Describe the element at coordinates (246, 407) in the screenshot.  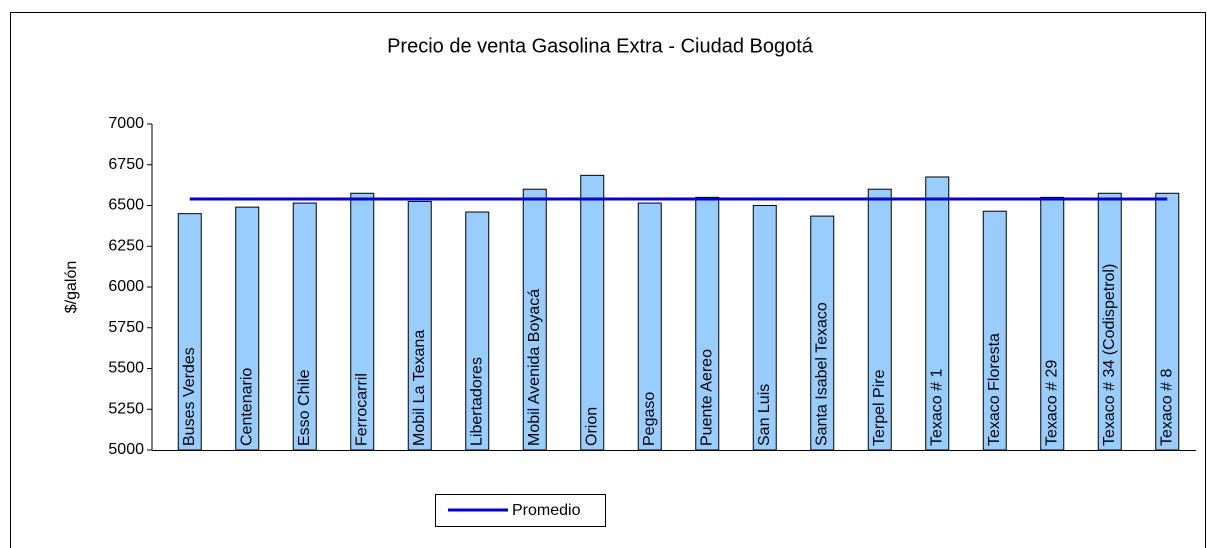
I see `category-label: Centenario` at that location.